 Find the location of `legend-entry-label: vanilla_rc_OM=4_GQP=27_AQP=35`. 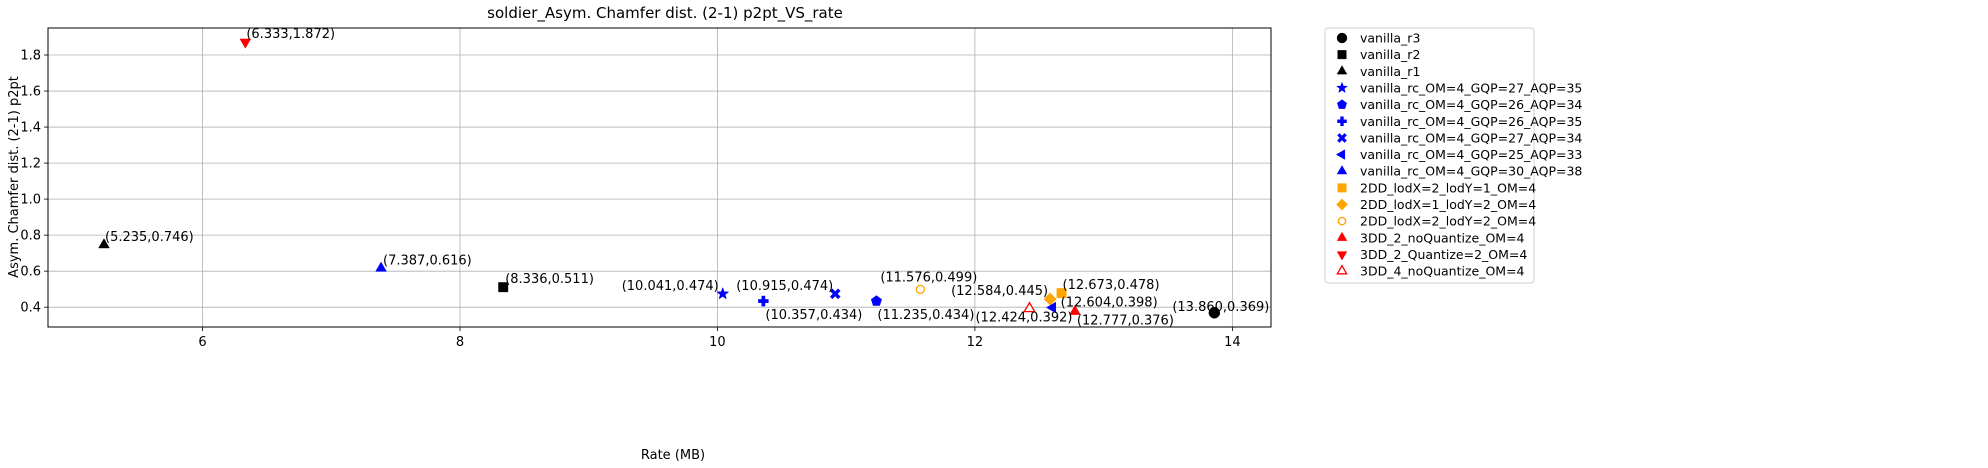

legend-entry-label: vanilla_rc_OM=4_GQP=27_AQP=35 is located at coordinates (1471, 87).